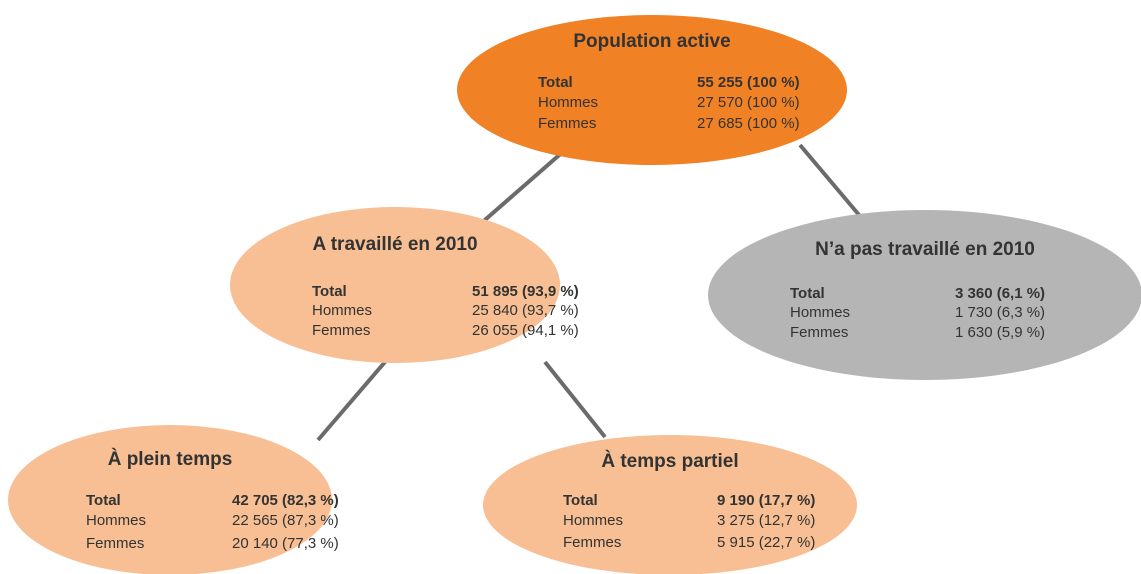 This screenshot has height=574, width=1141. Describe the element at coordinates (766, 520) in the screenshot. I see `row-value: 3 275 (12,7 %)` at that location.